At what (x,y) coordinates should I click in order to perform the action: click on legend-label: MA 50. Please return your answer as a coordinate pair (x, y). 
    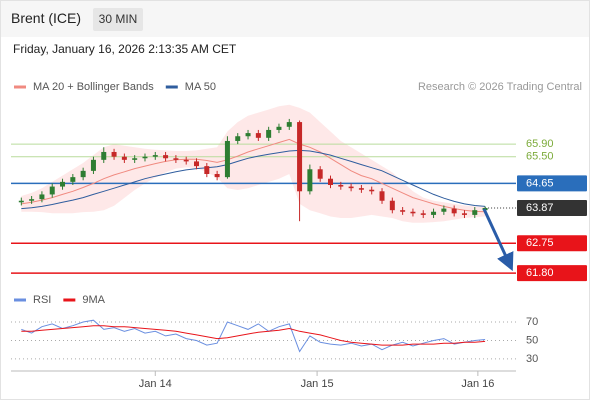
    Looking at the image, I should click on (200, 87).